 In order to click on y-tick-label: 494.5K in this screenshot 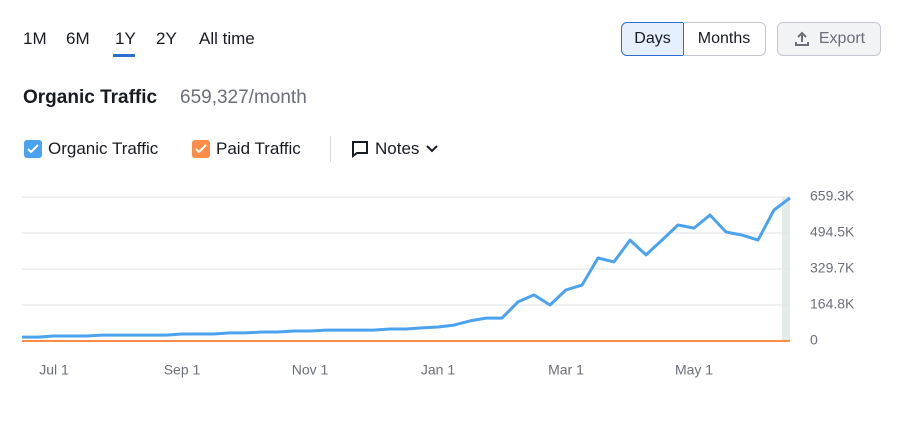, I will do `click(832, 232)`.